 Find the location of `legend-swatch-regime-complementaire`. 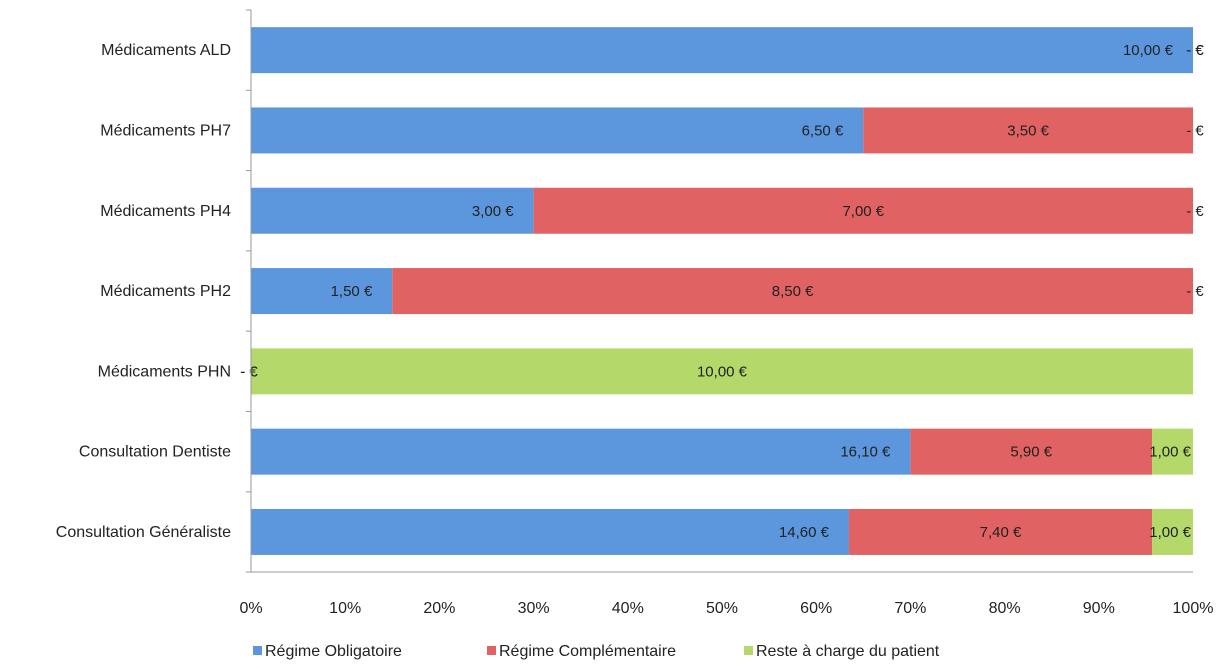

legend-swatch-regime-complementaire is located at coordinates (491, 650).